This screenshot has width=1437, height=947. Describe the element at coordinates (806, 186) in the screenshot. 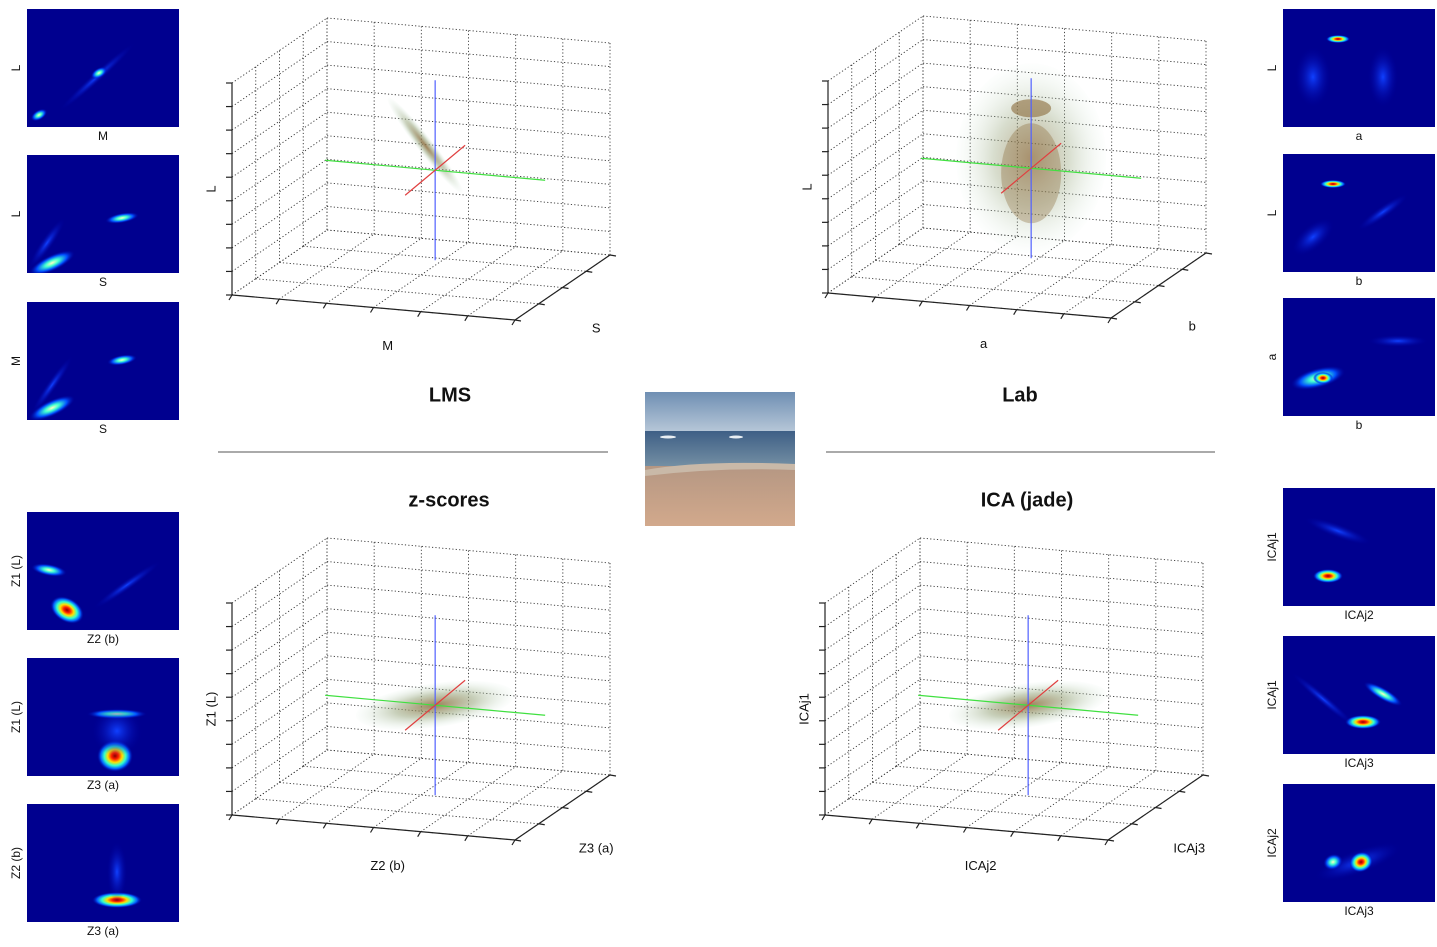

I see `z-axis-label: L` at that location.